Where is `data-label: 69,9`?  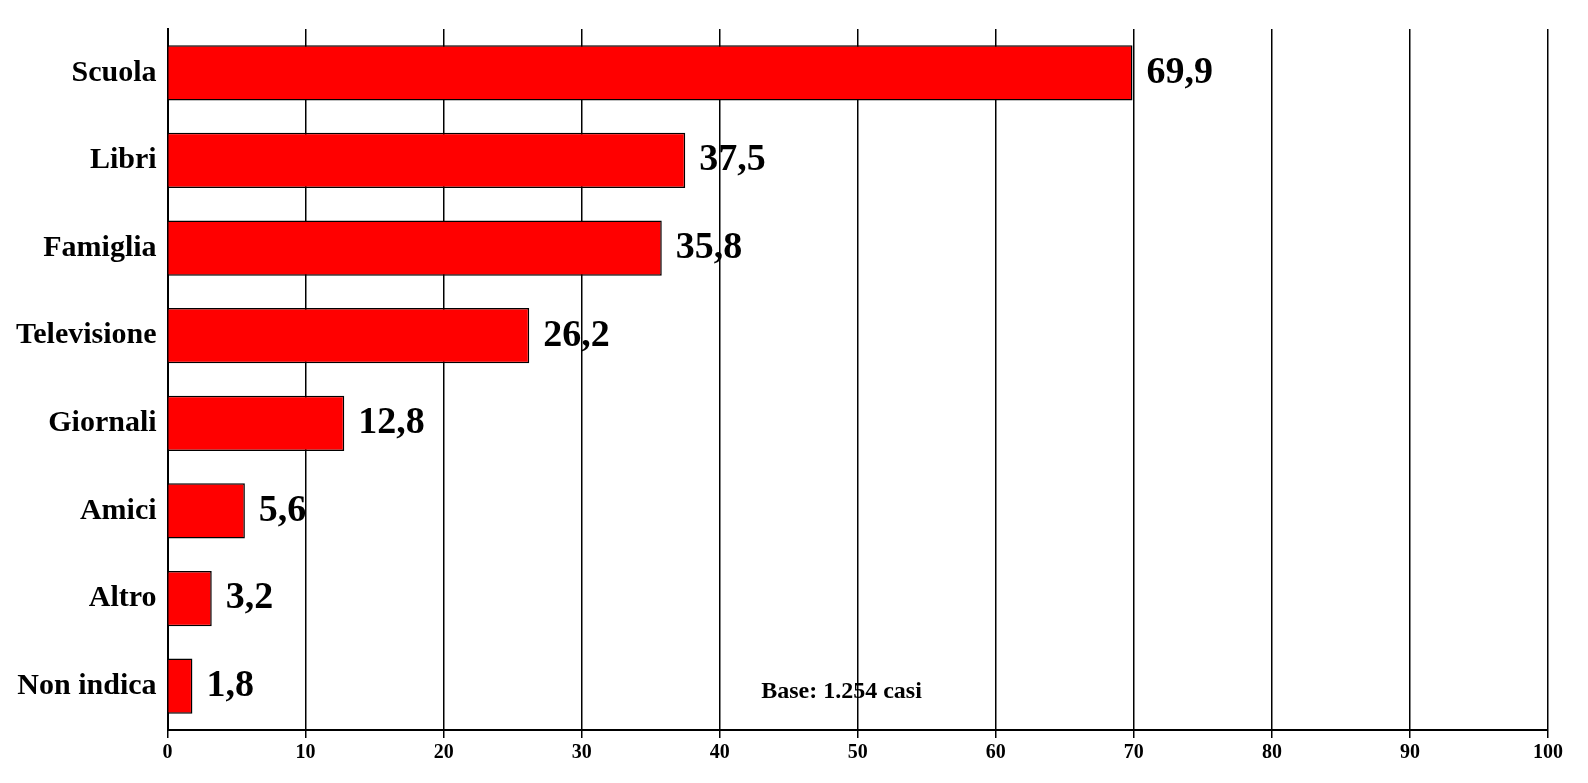
data-label: 69,9 is located at coordinates (1179, 69).